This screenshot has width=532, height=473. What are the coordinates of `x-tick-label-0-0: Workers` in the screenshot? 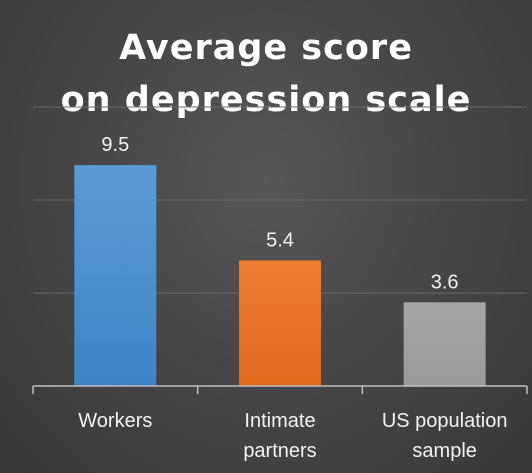 It's located at (115, 421).